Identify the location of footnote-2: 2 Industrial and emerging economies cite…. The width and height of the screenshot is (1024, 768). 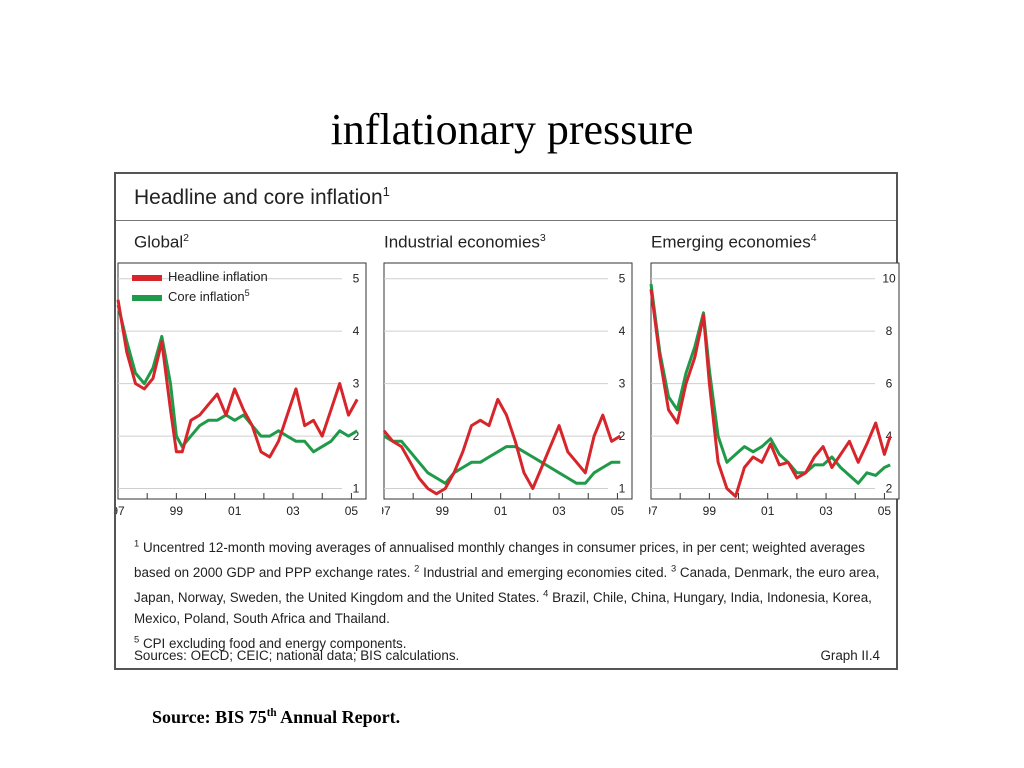
(542, 572).